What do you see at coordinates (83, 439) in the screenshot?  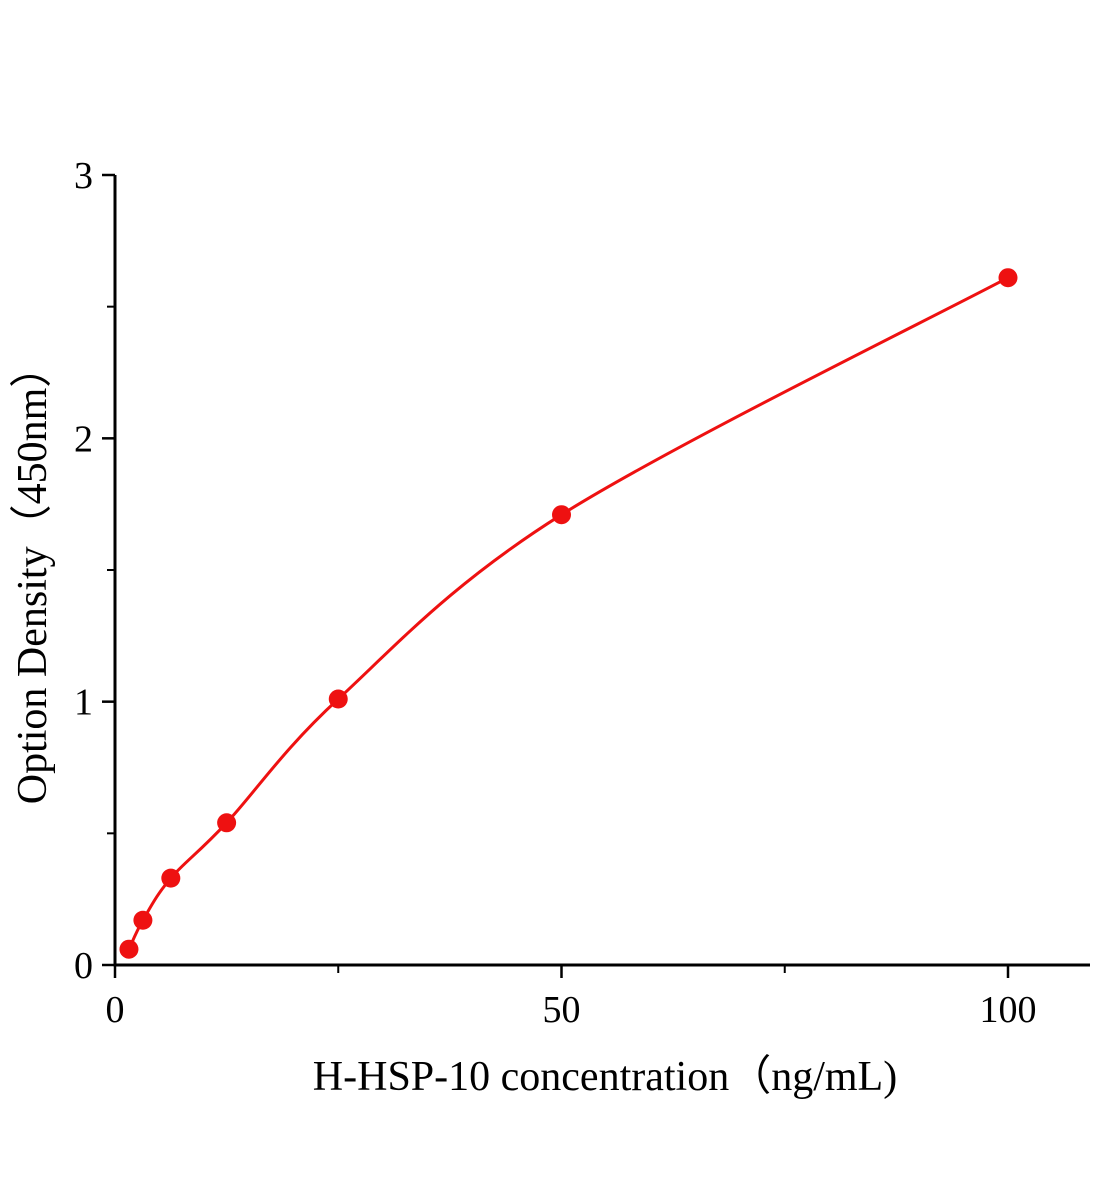 I see `y-tick-label: 2` at bounding box center [83, 439].